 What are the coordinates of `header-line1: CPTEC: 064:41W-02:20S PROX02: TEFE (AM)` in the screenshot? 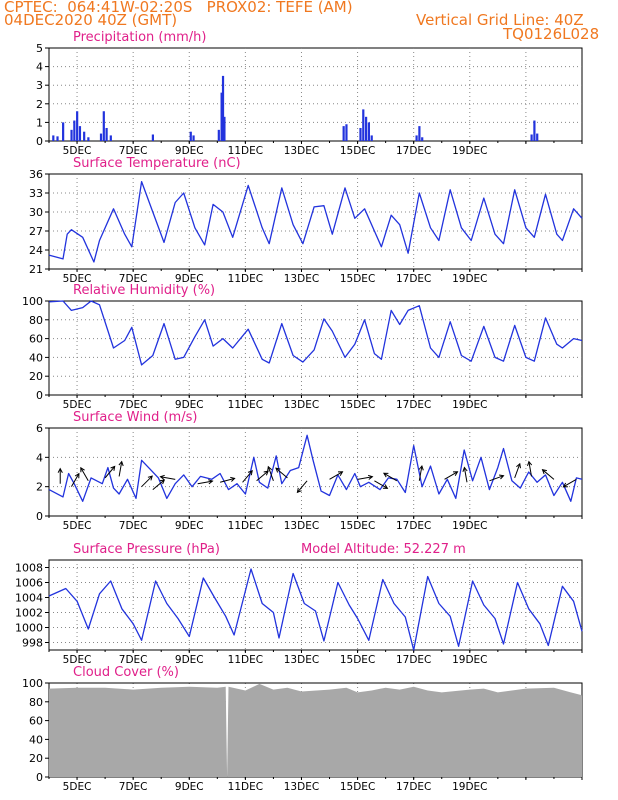 It's located at (178, 8).